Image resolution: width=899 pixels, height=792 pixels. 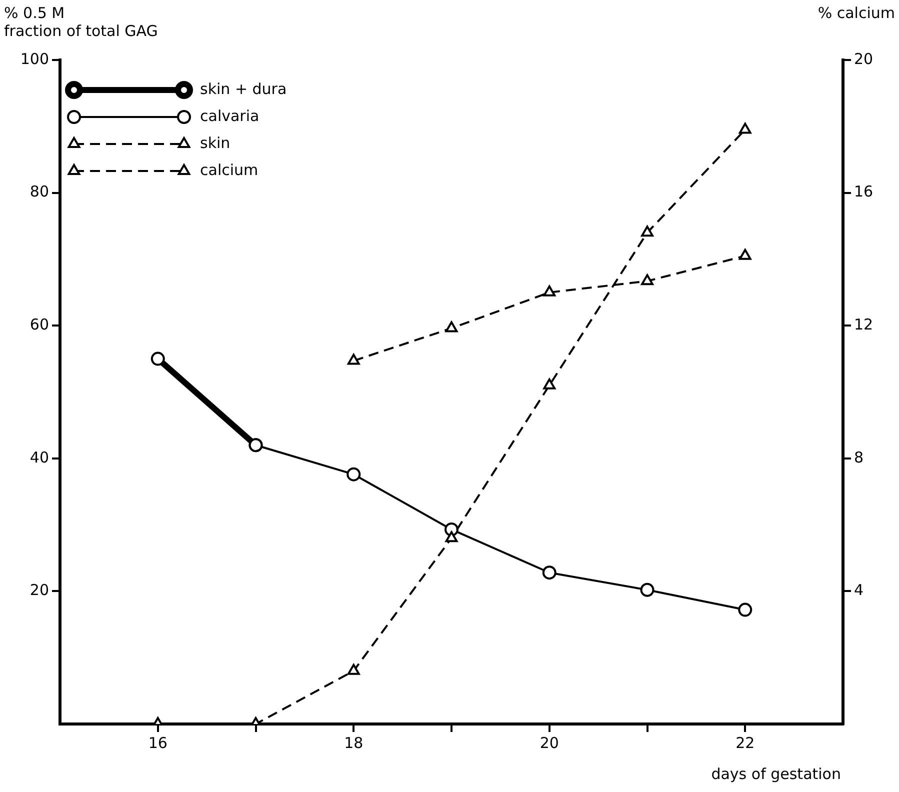 What do you see at coordinates (856, 13) in the screenshot?
I see `y2-axis-title: % calcium` at bounding box center [856, 13].